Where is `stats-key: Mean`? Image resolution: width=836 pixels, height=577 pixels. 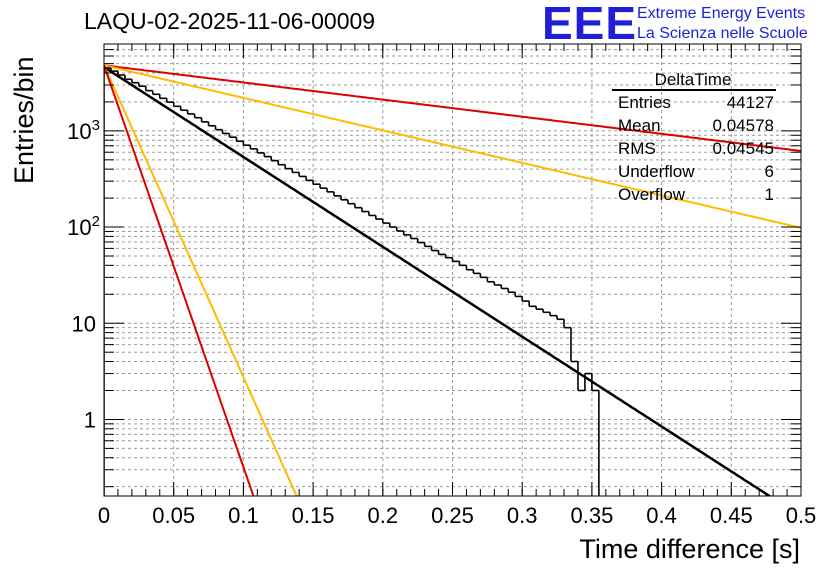 stats-key: Mean is located at coordinates (639, 125).